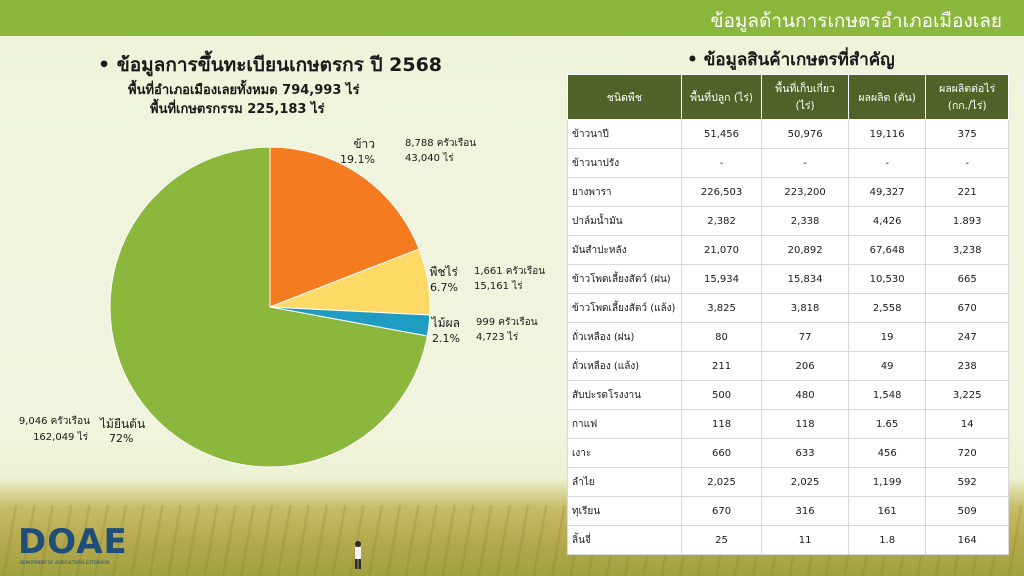 Image resolution: width=1024 pixels, height=576 pixels. Describe the element at coordinates (721, 250) in the screenshot. I see `table-cell: 21,070` at that location.